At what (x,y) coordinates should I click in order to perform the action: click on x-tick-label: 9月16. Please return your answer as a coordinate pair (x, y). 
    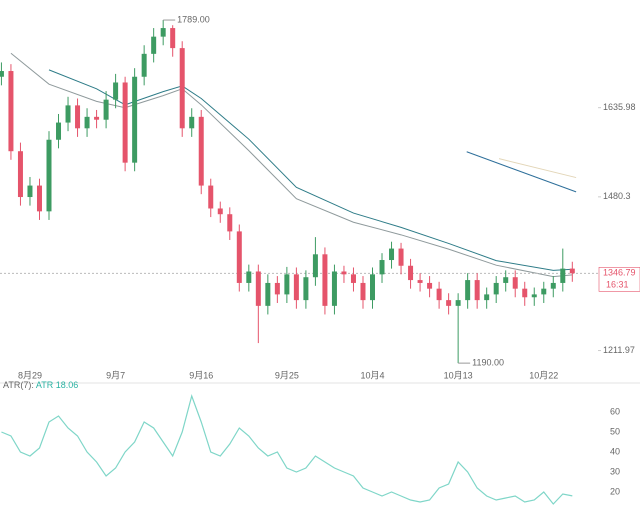
    Looking at the image, I should click on (201, 375).